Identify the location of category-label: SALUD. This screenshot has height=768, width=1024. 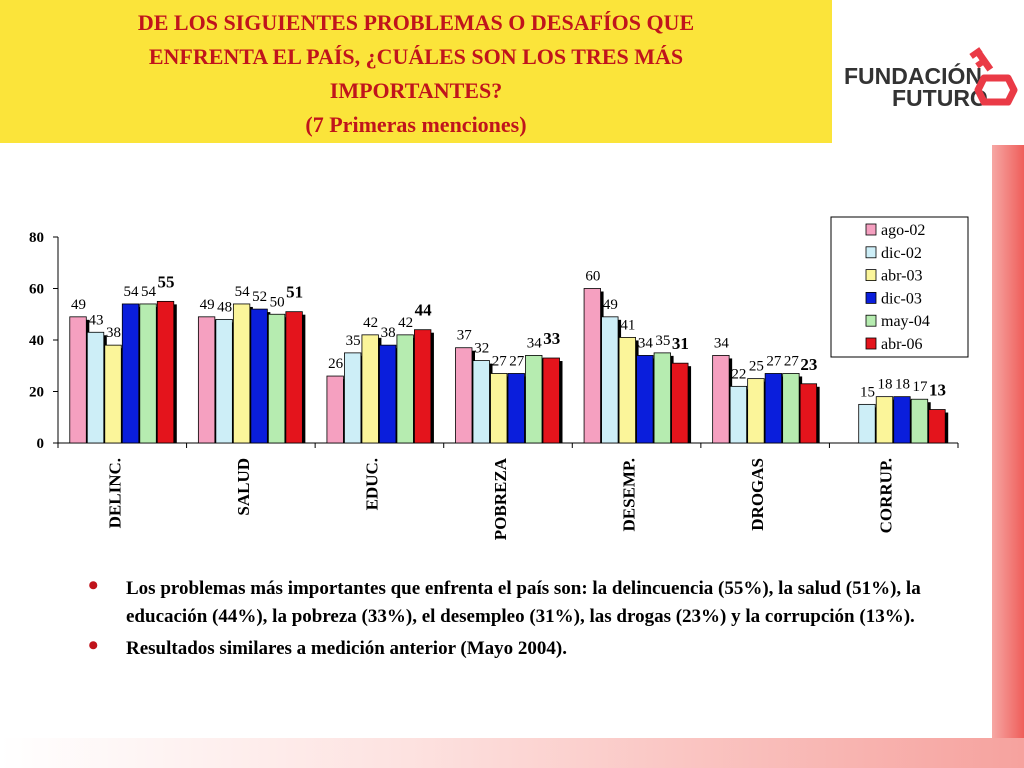
(243, 487).